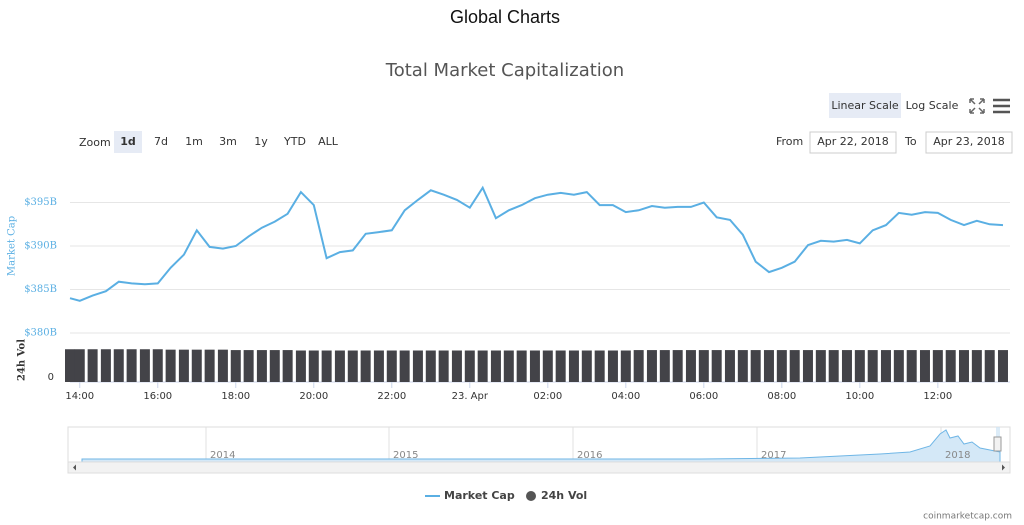 Image resolution: width=1024 pixels, height=525 pixels. What do you see at coordinates (859, 396) in the screenshot?
I see `x-tick-label: 10:00` at bounding box center [859, 396].